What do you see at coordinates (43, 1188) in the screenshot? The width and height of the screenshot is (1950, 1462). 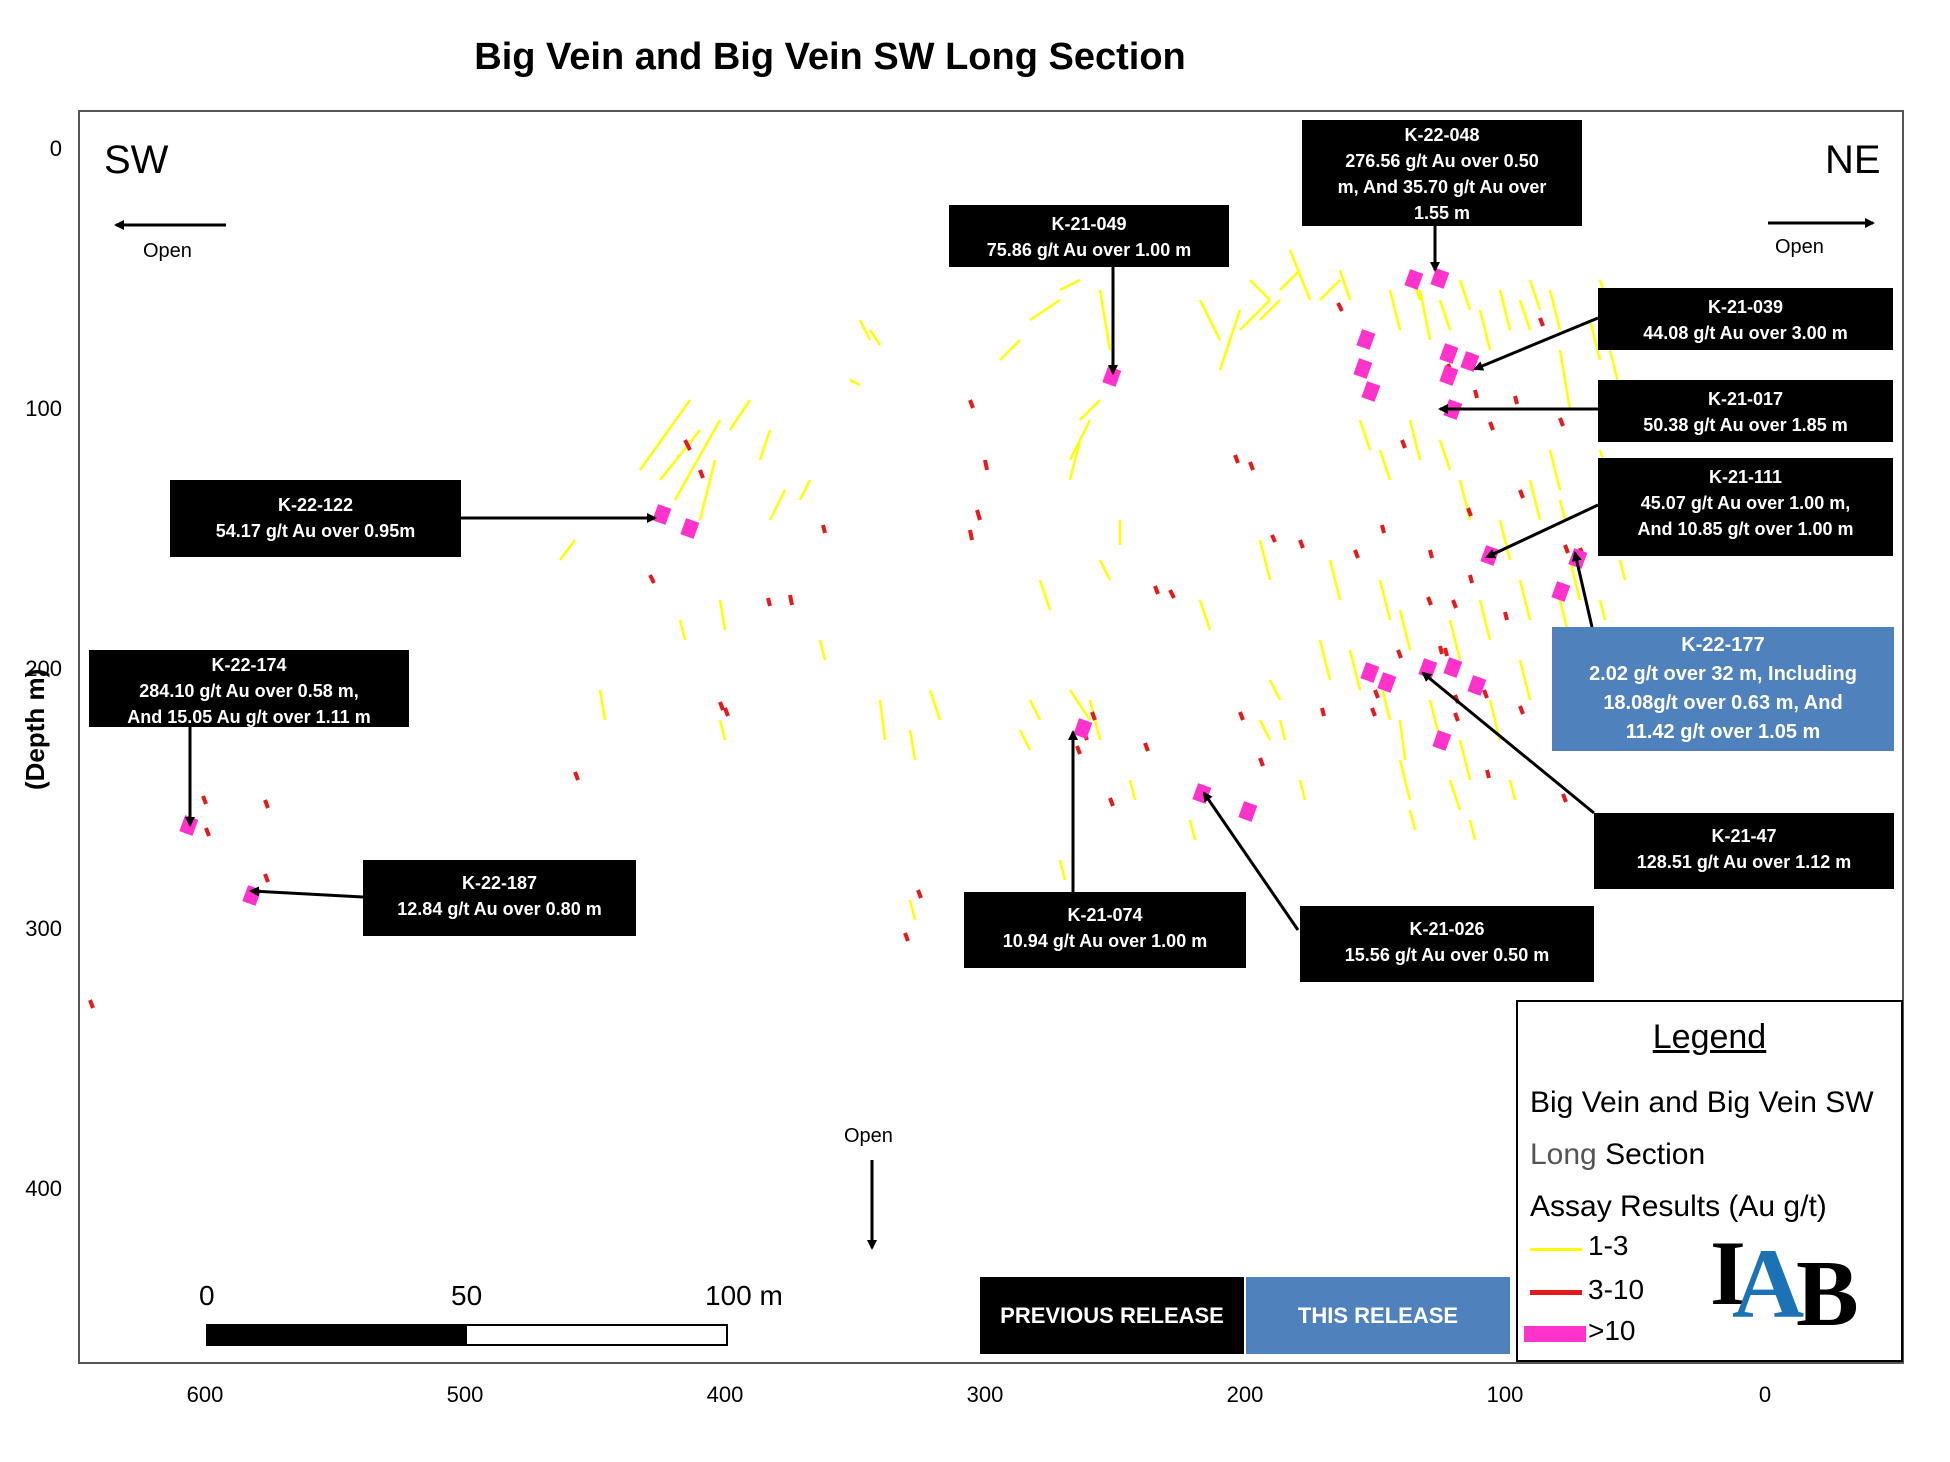 I see `y-tick-400: 400` at bounding box center [43, 1188].